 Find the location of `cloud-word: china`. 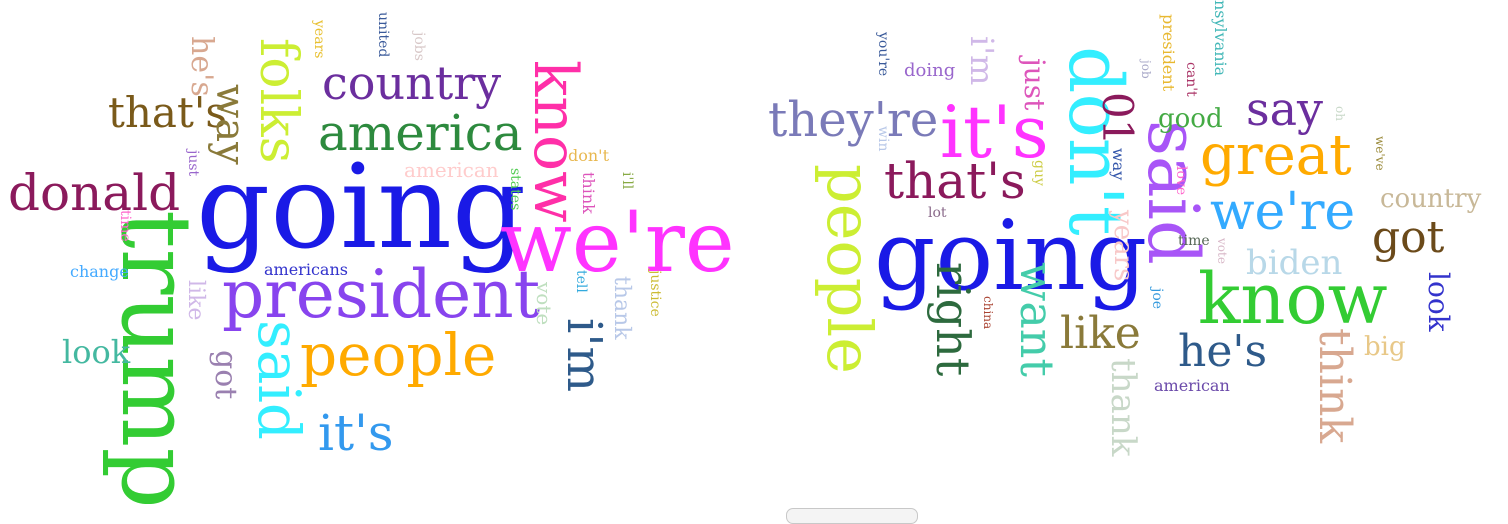

cloud-word: china is located at coordinates (988, 313).